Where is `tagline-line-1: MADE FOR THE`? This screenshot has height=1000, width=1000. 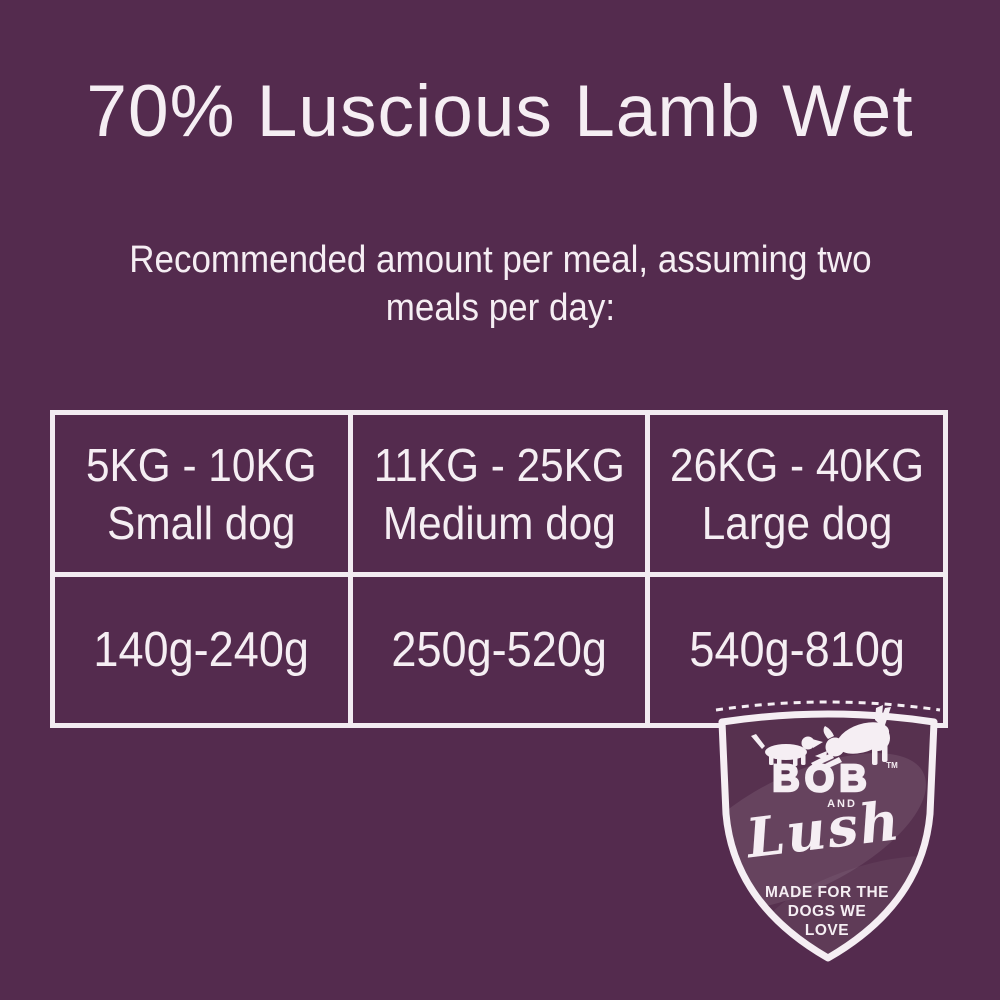 tagline-line-1: MADE FOR THE is located at coordinates (827, 892).